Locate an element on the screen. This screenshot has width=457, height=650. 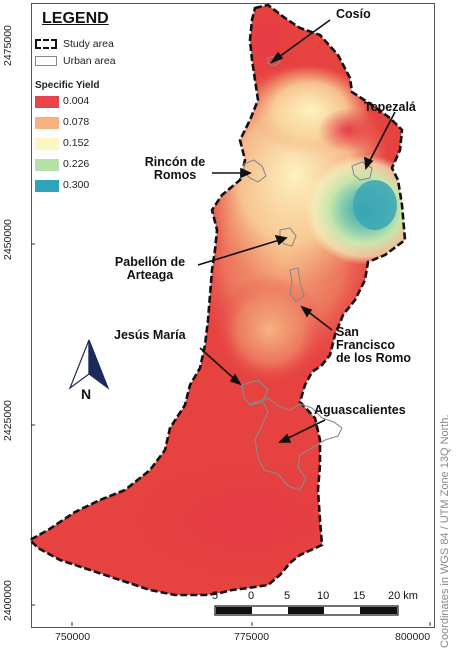
urban-area-swatch is located at coordinates (46, 61).